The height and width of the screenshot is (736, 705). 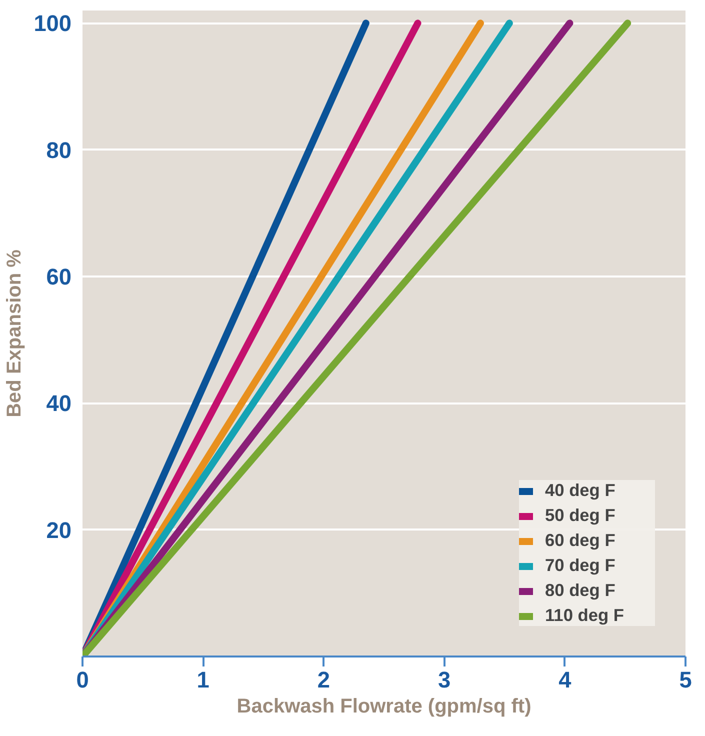 I want to click on x-axis-title: Backwash Flowrate (gpm/sq ft), so click(x=384, y=707).